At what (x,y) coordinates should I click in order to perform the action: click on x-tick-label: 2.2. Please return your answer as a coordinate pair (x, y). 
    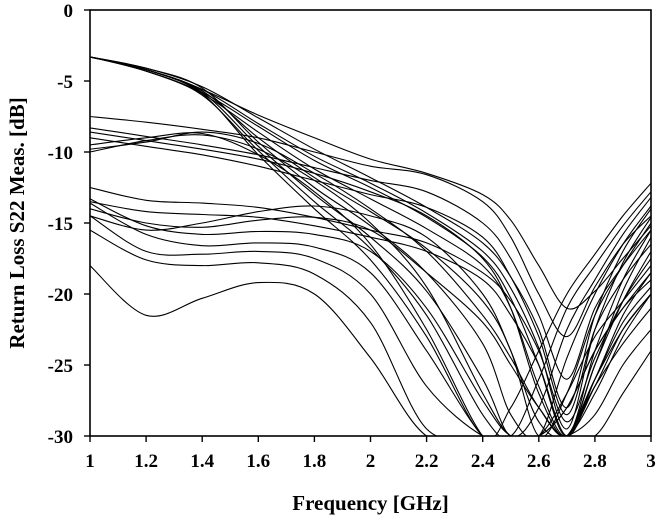
    Looking at the image, I should click on (427, 461).